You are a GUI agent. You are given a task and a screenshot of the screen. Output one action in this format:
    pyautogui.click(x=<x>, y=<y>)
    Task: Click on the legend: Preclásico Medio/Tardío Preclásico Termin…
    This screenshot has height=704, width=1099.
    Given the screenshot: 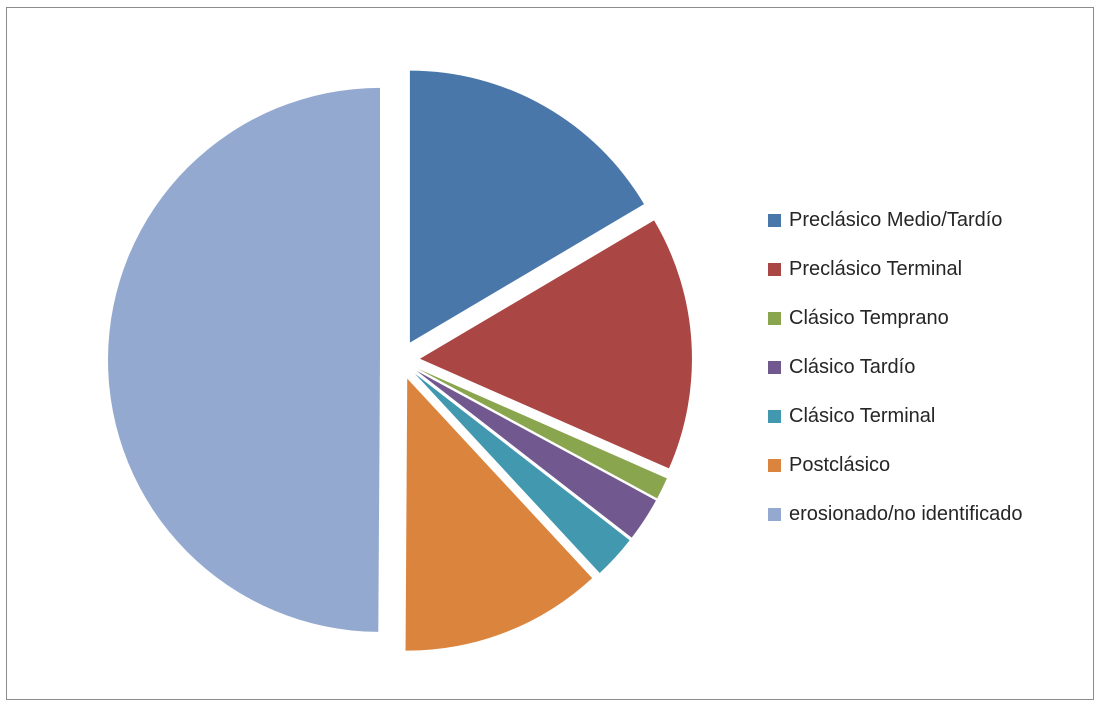 What is the action you would take?
    pyautogui.click(x=928, y=367)
    